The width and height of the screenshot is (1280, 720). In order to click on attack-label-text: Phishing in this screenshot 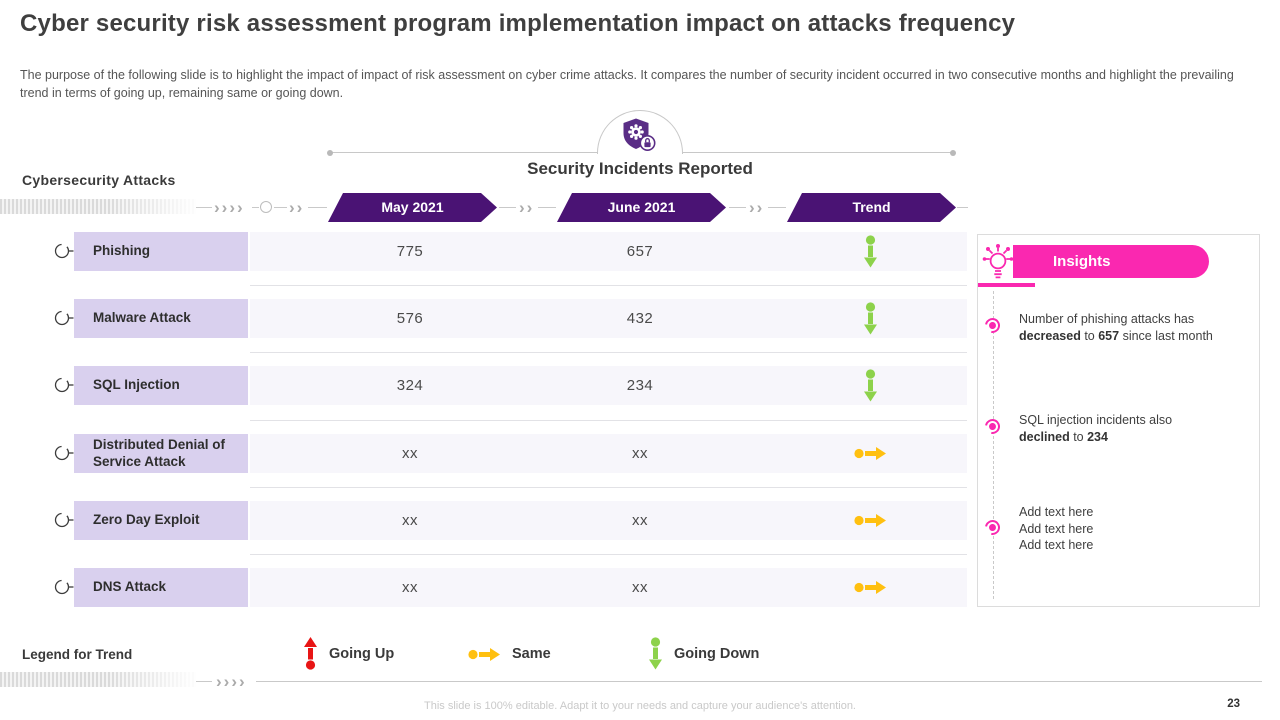, I will do `click(121, 251)`.